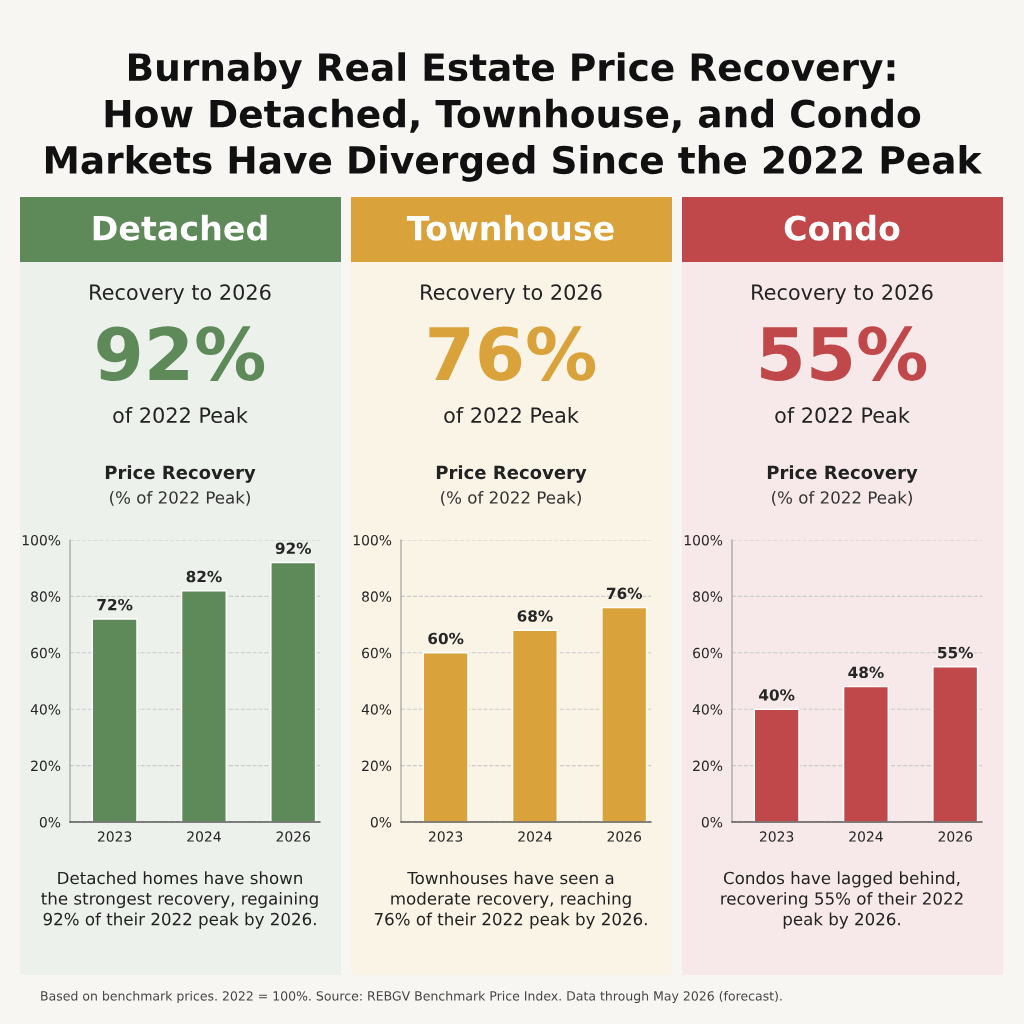 The height and width of the screenshot is (1024, 1024). I want to click on text: Based on benchmark prices. 2022 = 100%. Source: REBGV Benchmark Price Index. Data through May 2026 (forecast)., so click(411, 997).